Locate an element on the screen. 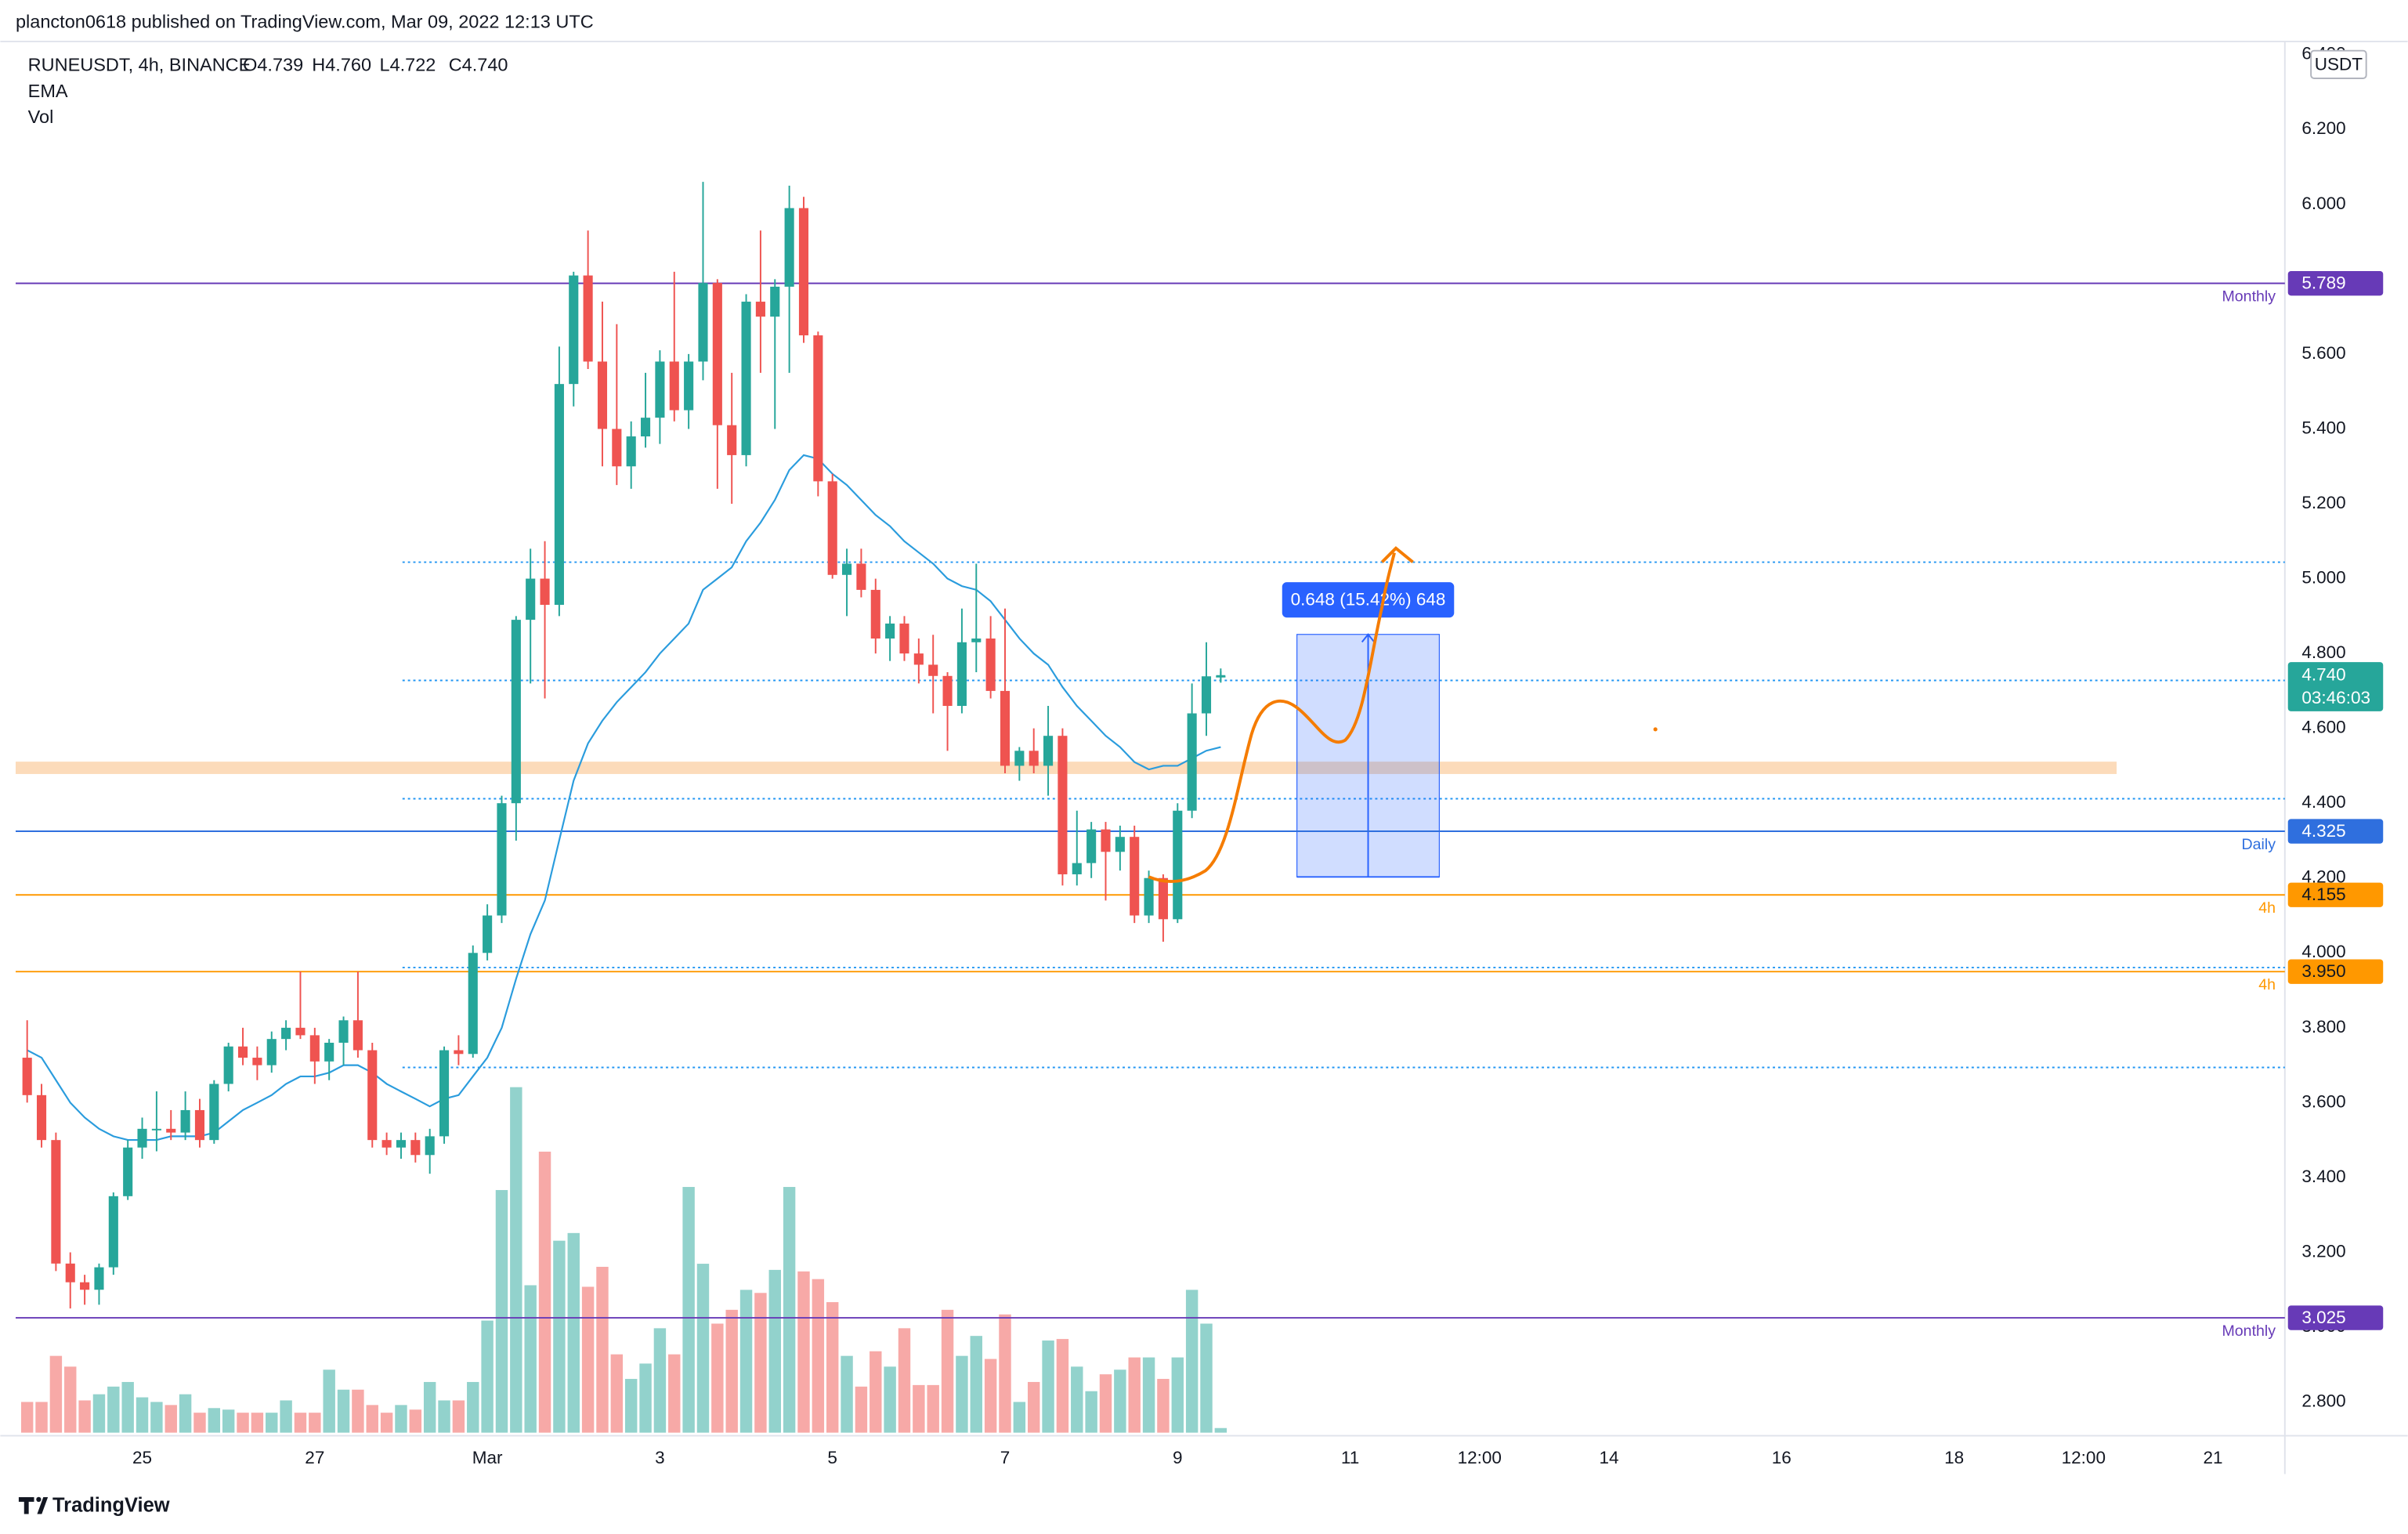 The height and width of the screenshot is (1534, 2408). x-tick-label: 18 is located at coordinates (1954, 1458).